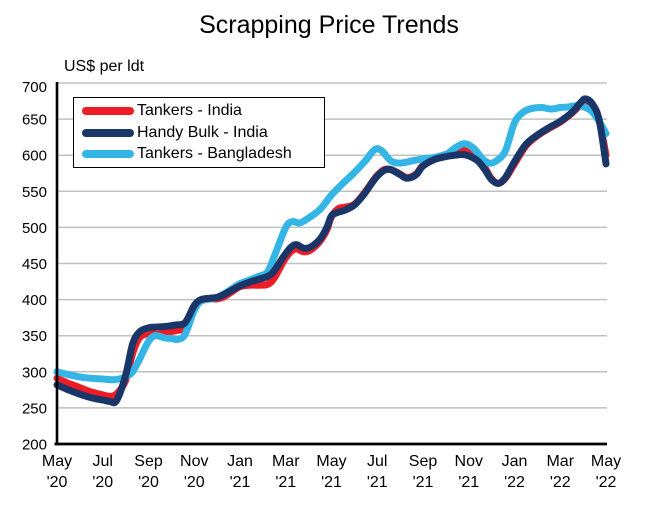  I want to click on chart-title: Scrapping Price Trends, so click(329, 25).